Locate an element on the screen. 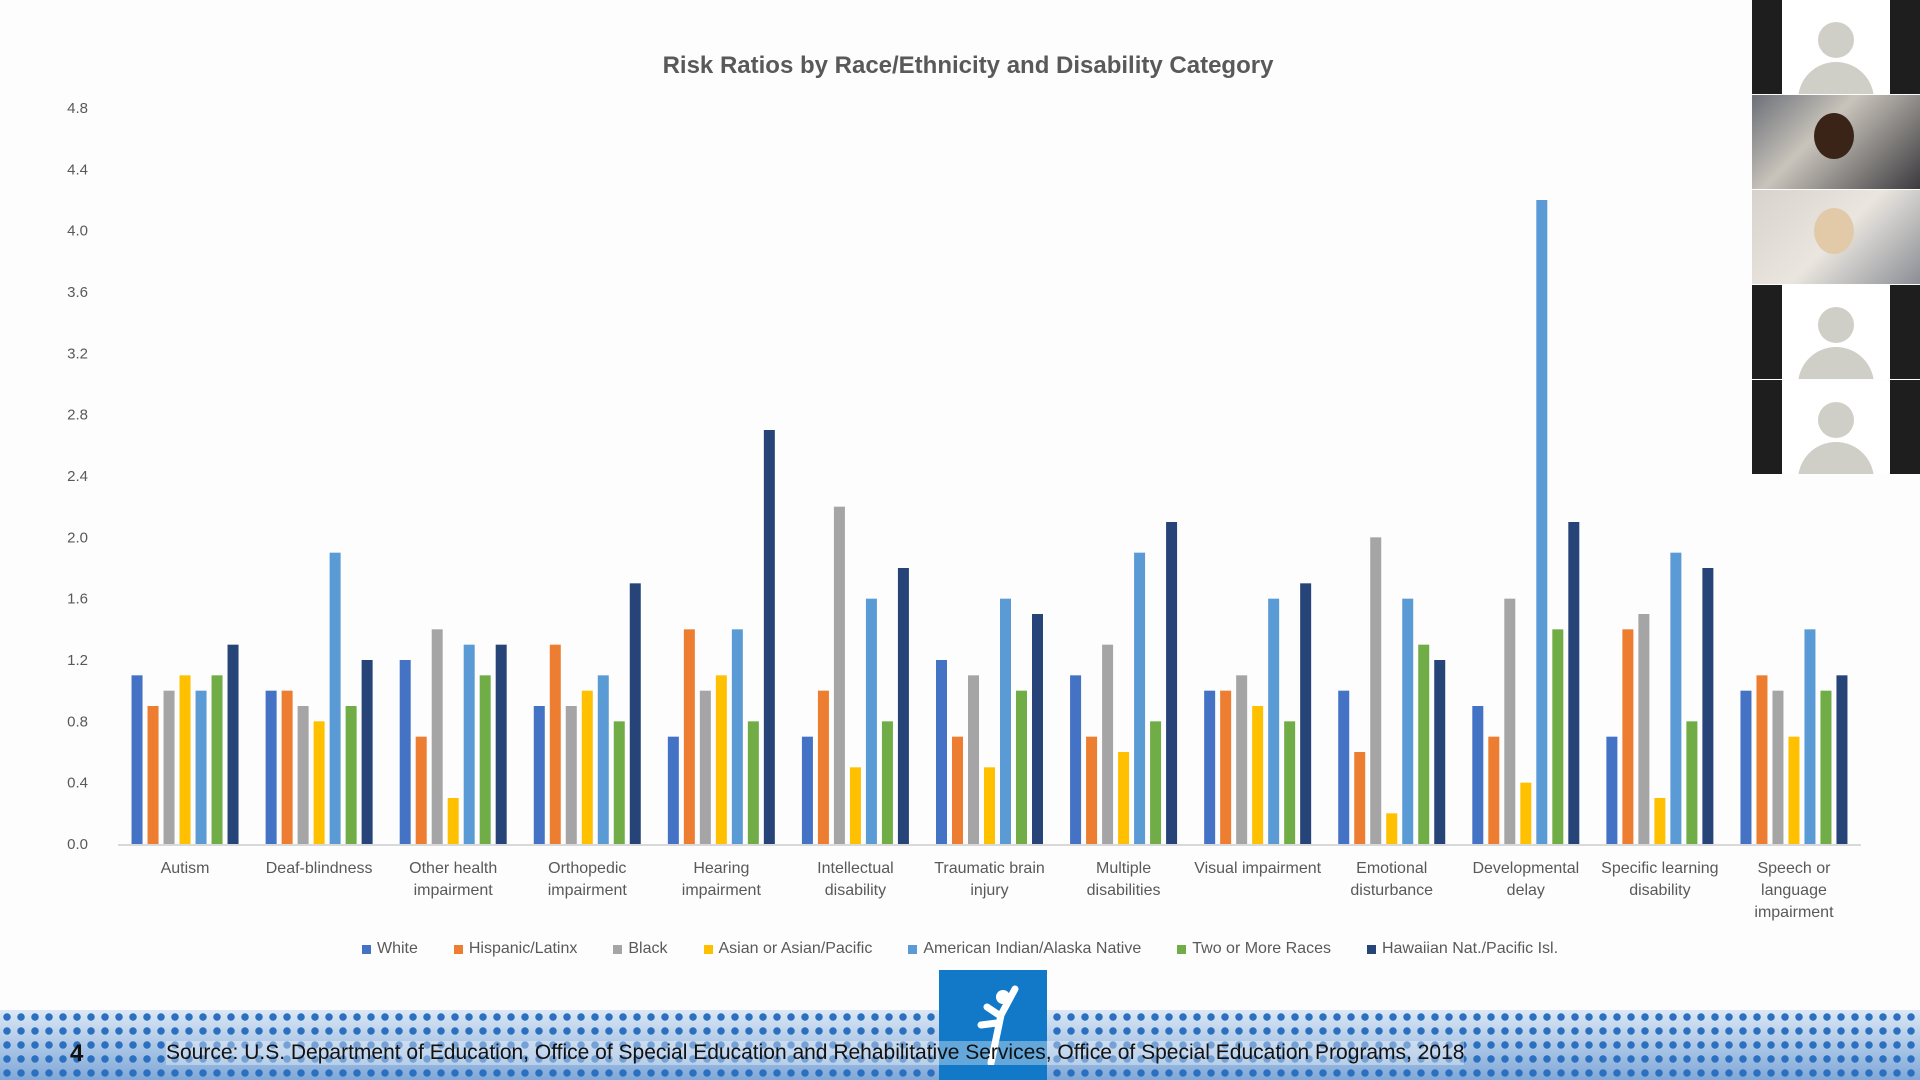 The width and height of the screenshot is (1920, 1080). legend-item: American Indian/Alaska Native is located at coordinates (1024, 949).